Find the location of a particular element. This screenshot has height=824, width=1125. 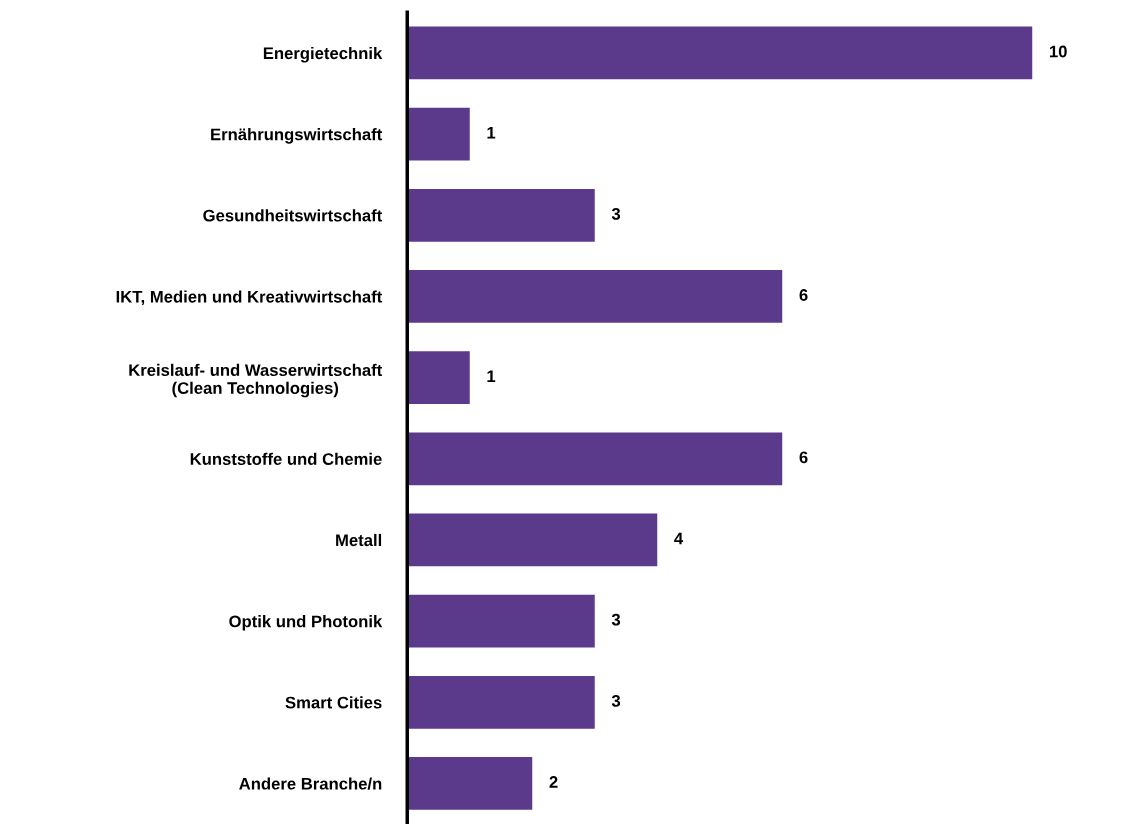

y-tick-label: Kreislauf- und Wasserwirtschaft (Clean Technologies) is located at coordinates (256, 380).